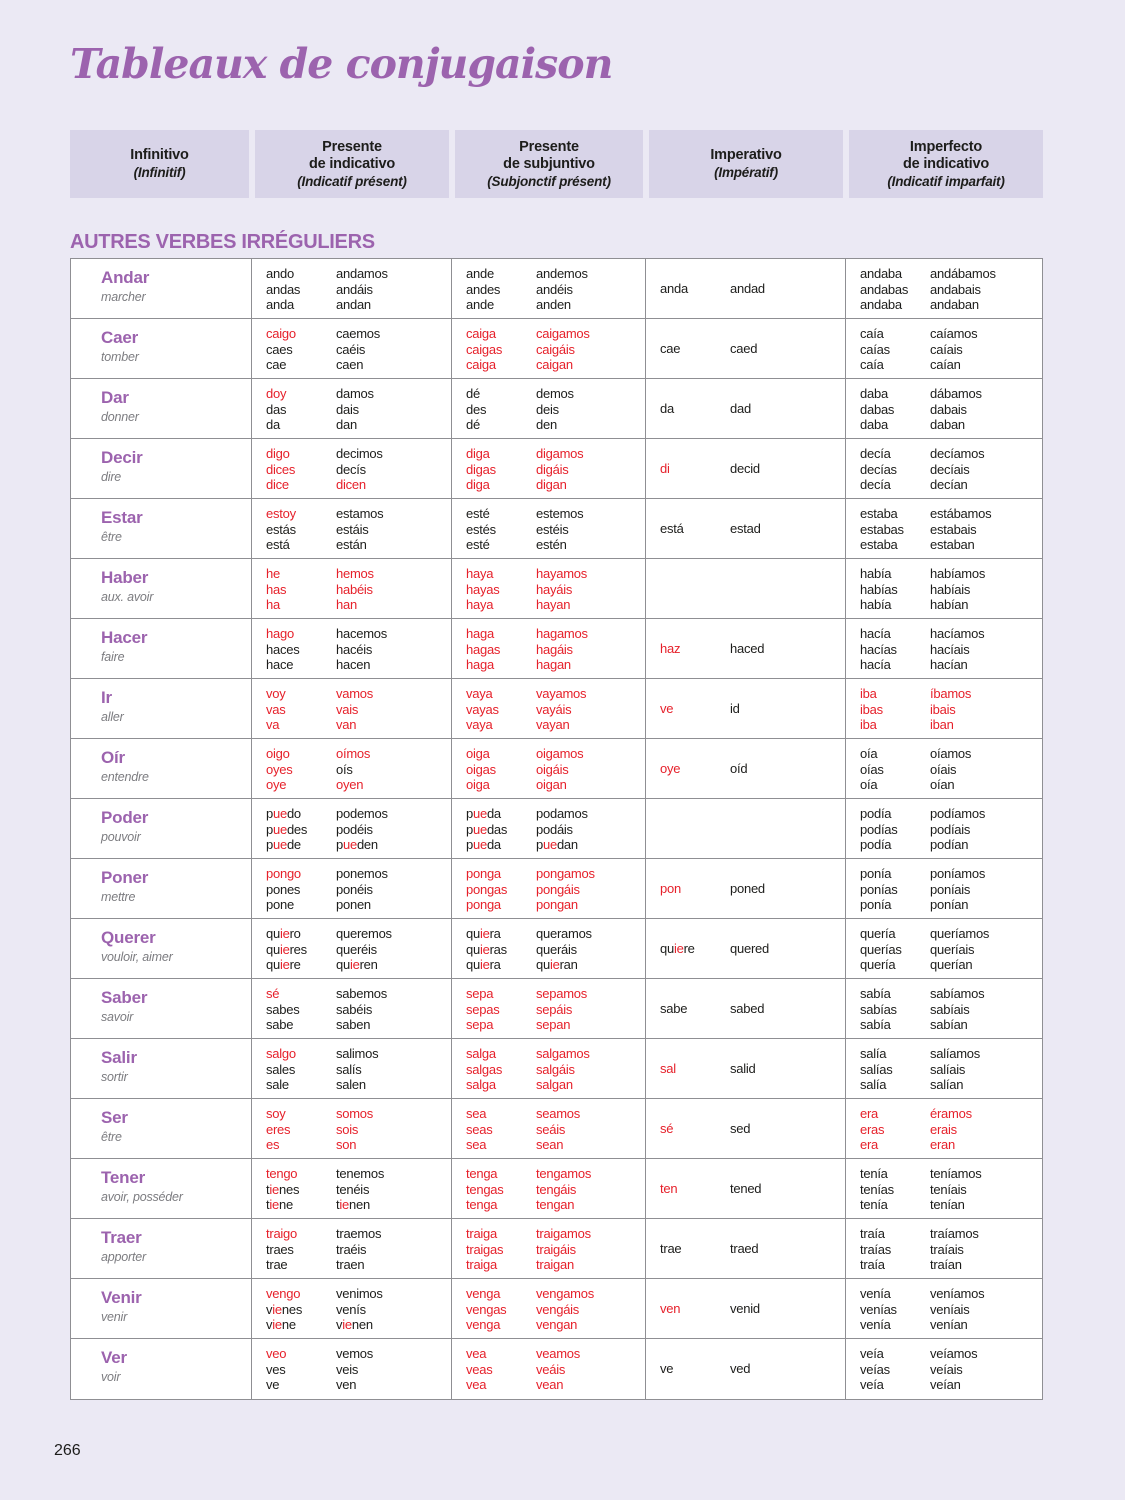 The width and height of the screenshot is (1125, 1500). I want to click on conjugation-line: vea vean, so click(554, 1385).